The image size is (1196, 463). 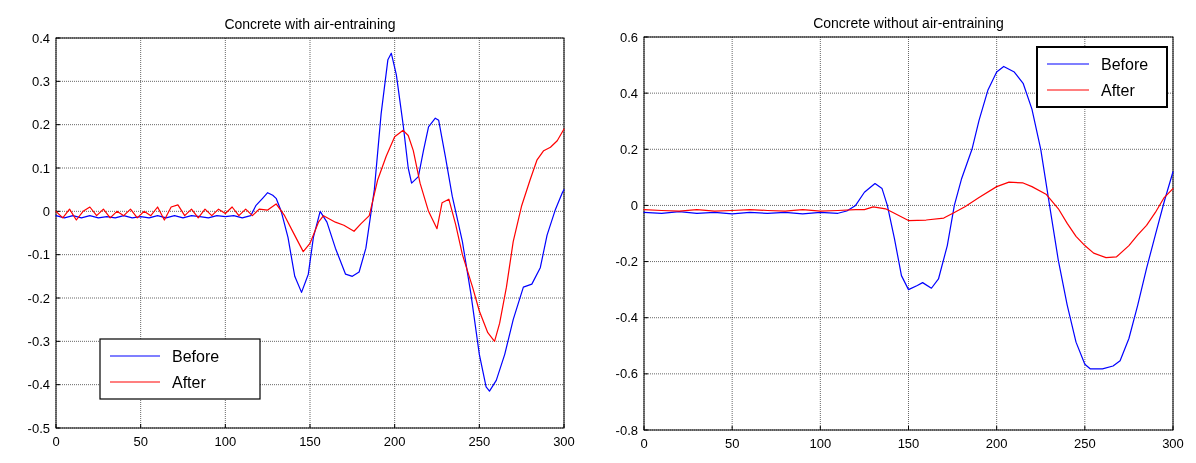 I want to click on y-tick-label: 0.3, so click(x=40, y=81).